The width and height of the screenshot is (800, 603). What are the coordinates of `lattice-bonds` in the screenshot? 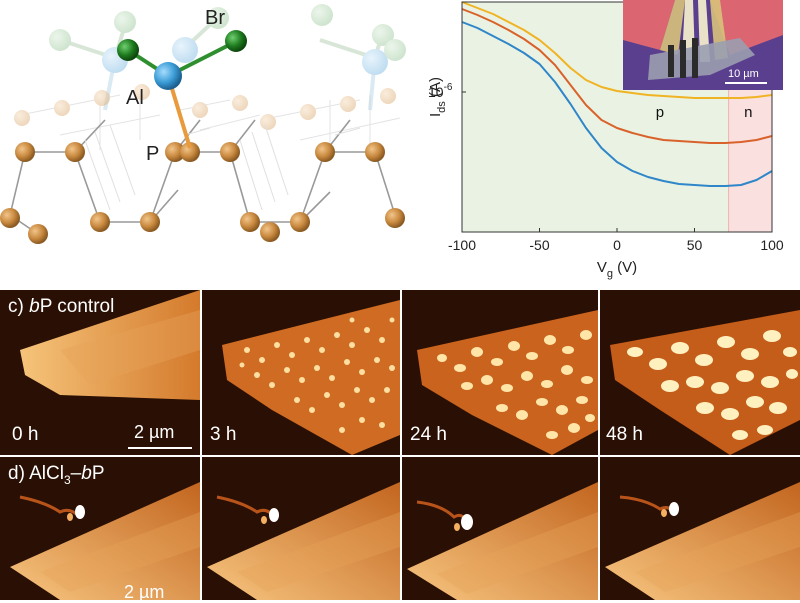 It's located at (202, 176).